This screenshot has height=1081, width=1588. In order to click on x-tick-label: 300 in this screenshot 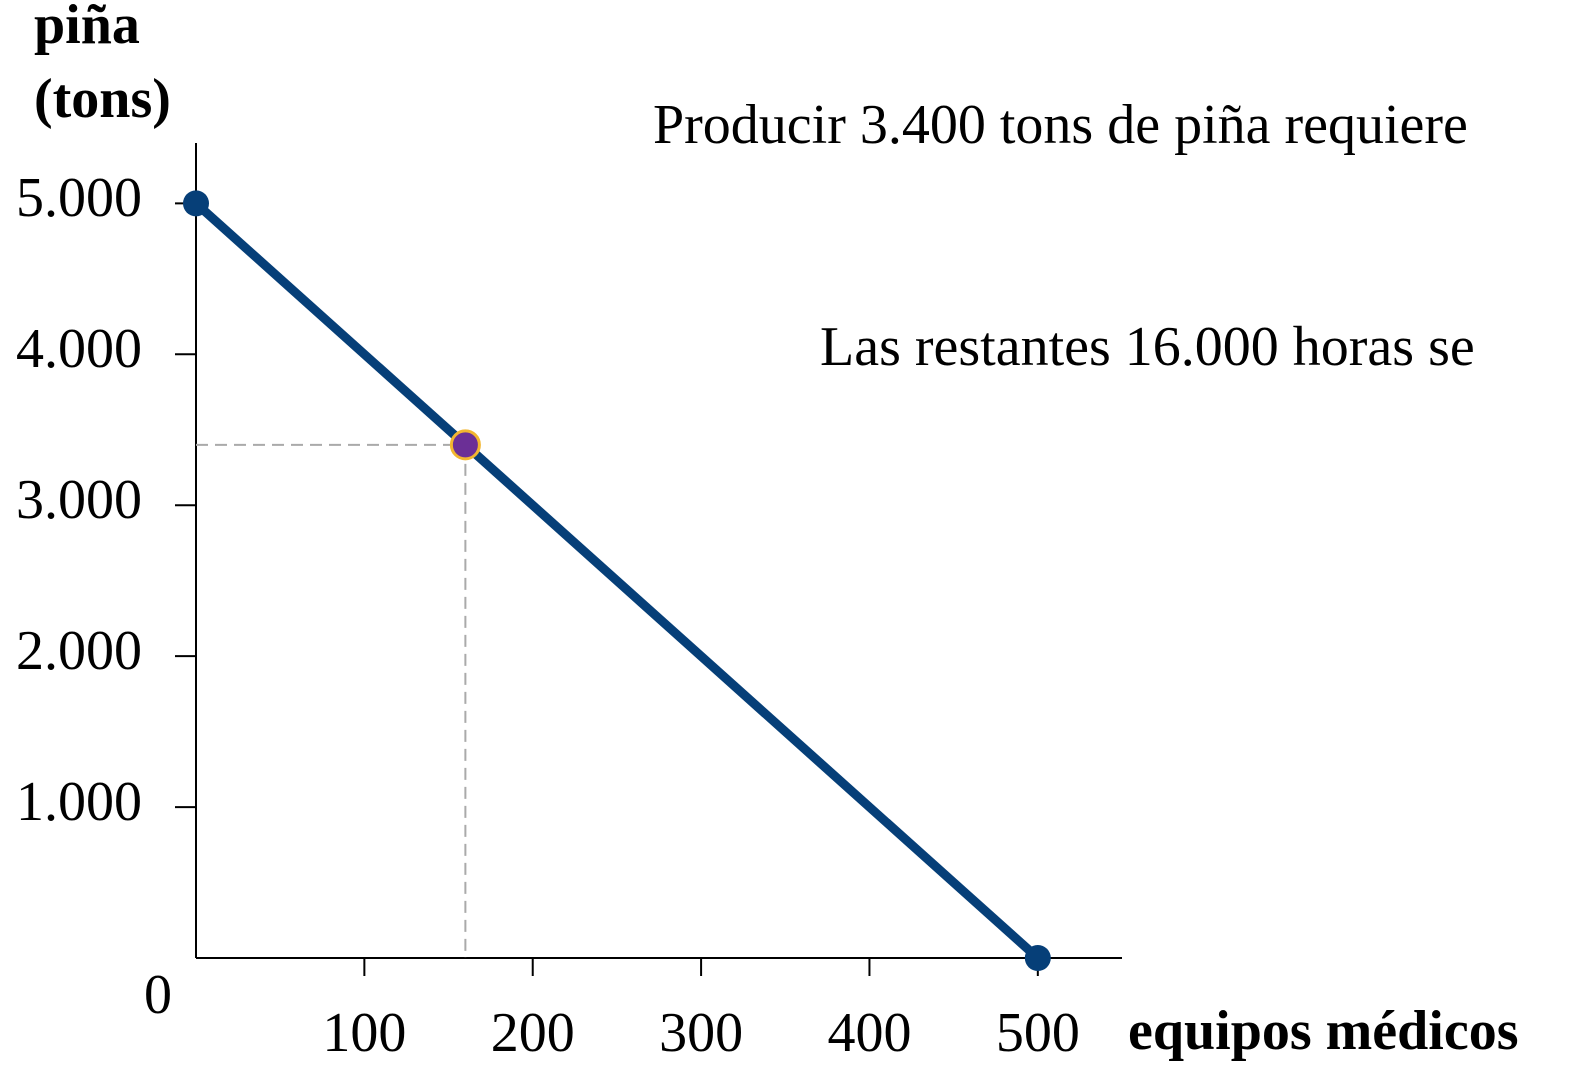, I will do `click(701, 1033)`.